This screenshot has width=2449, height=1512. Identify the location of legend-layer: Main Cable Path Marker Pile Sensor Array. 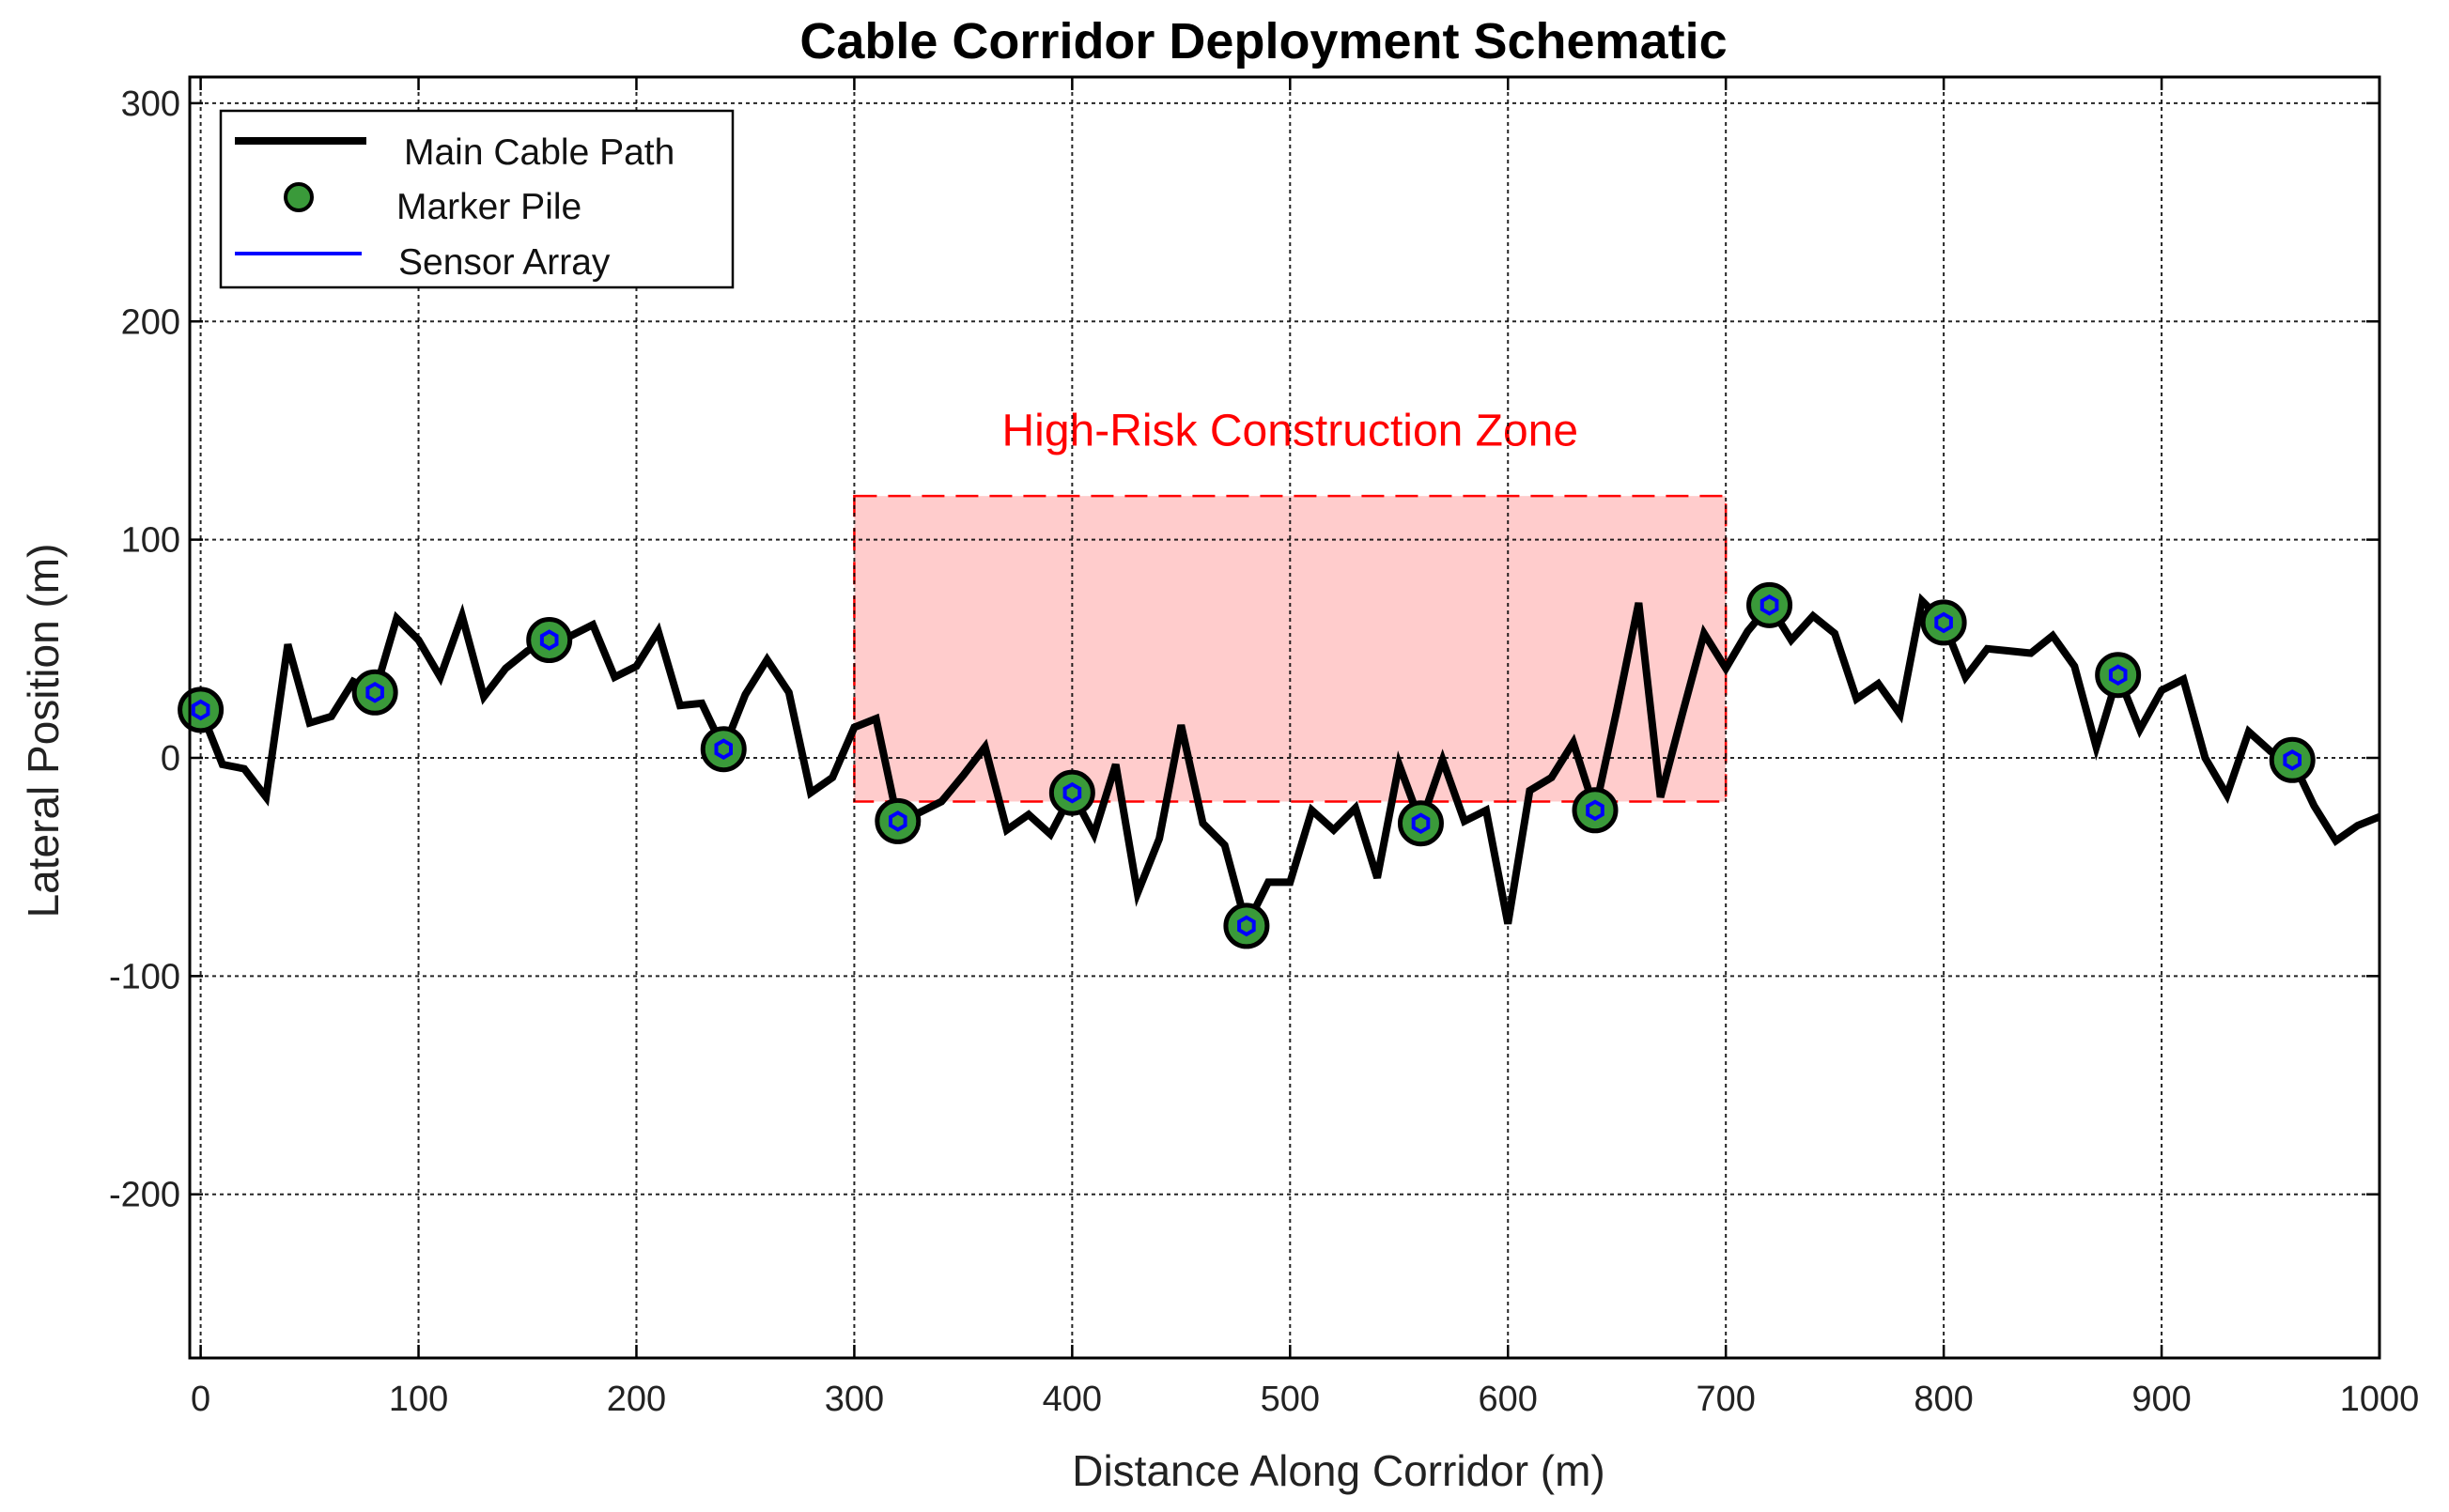
(477, 199).